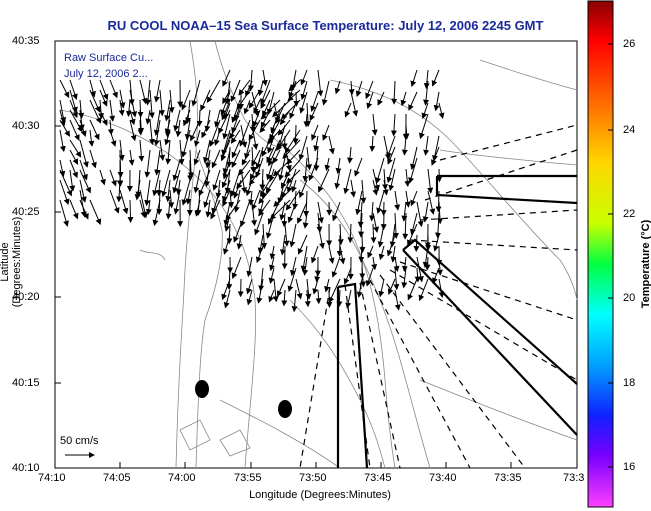 The image size is (651, 511). What do you see at coordinates (26, 297) in the screenshot?
I see `ytick-label: 40:20` at bounding box center [26, 297].